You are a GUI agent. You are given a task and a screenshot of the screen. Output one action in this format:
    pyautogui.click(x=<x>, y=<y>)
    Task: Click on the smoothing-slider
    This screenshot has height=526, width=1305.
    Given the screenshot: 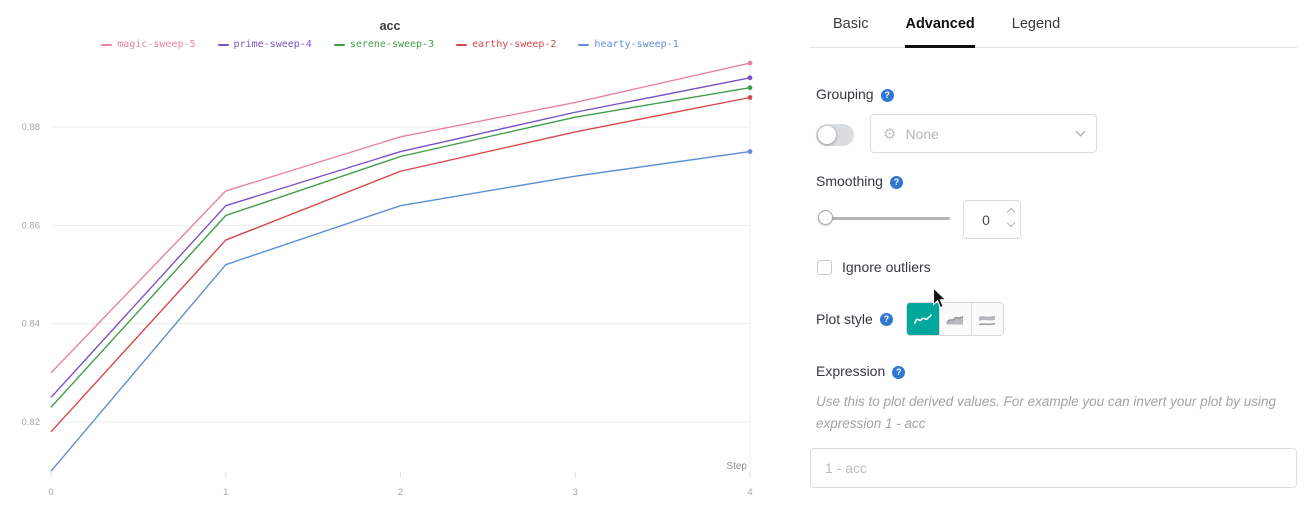 What is the action you would take?
    pyautogui.click(x=884, y=218)
    